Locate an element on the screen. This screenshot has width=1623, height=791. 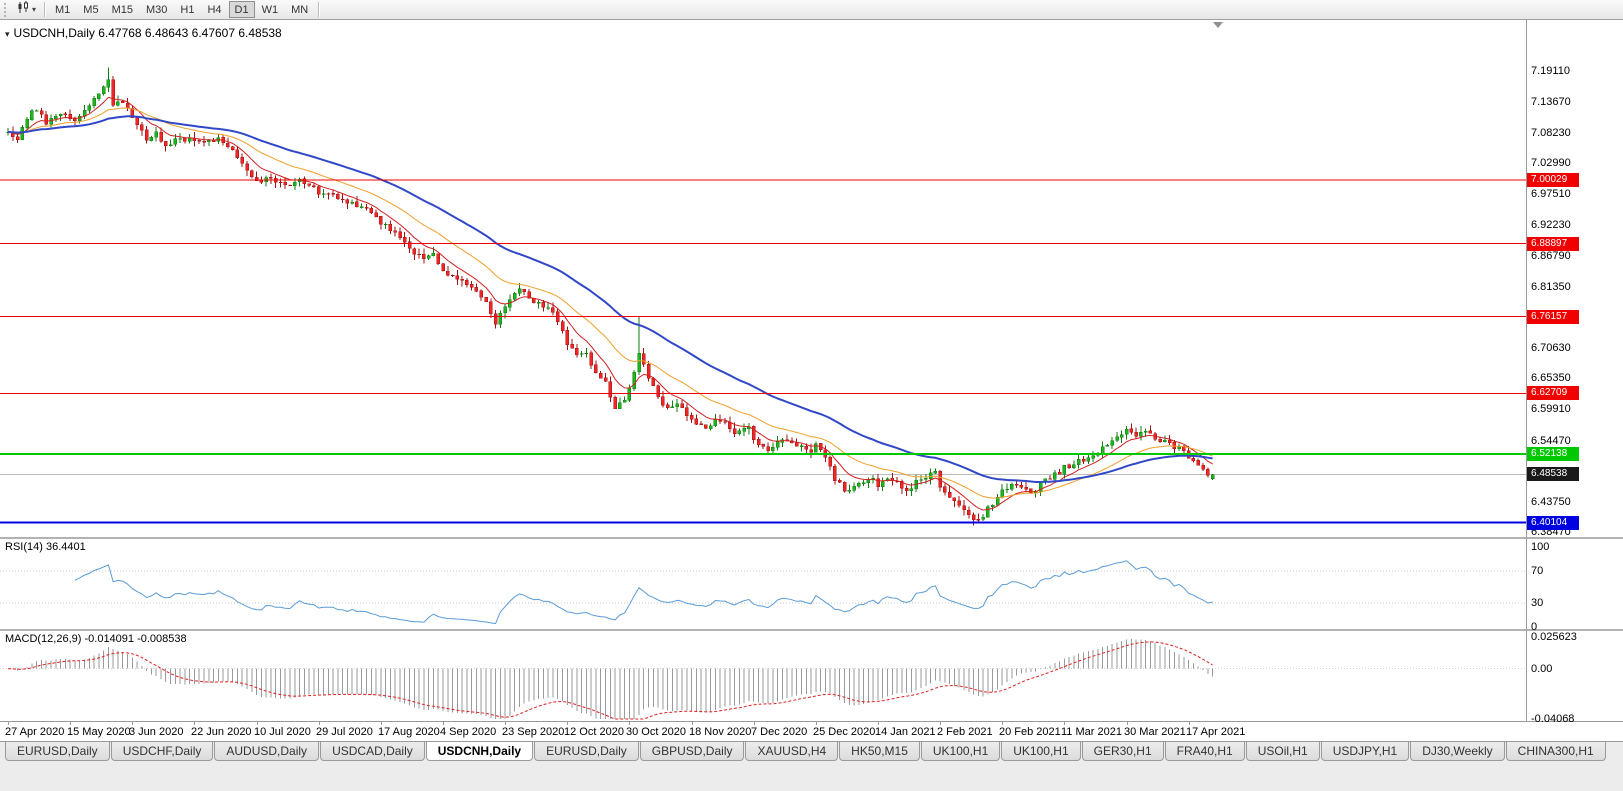
tab-usdcnh-daily: USDCNH,Daily is located at coordinates (479, 751).